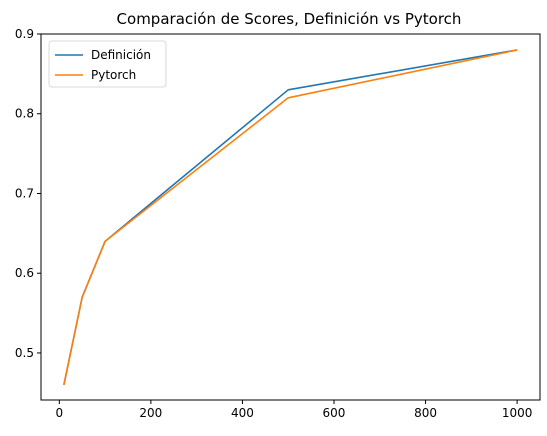 The height and width of the screenshot is (436, 547). What do you see at coordinates (59, 413) in the screenshot?
I see `x-tick-label: 0` at bounding box center [59, 413].